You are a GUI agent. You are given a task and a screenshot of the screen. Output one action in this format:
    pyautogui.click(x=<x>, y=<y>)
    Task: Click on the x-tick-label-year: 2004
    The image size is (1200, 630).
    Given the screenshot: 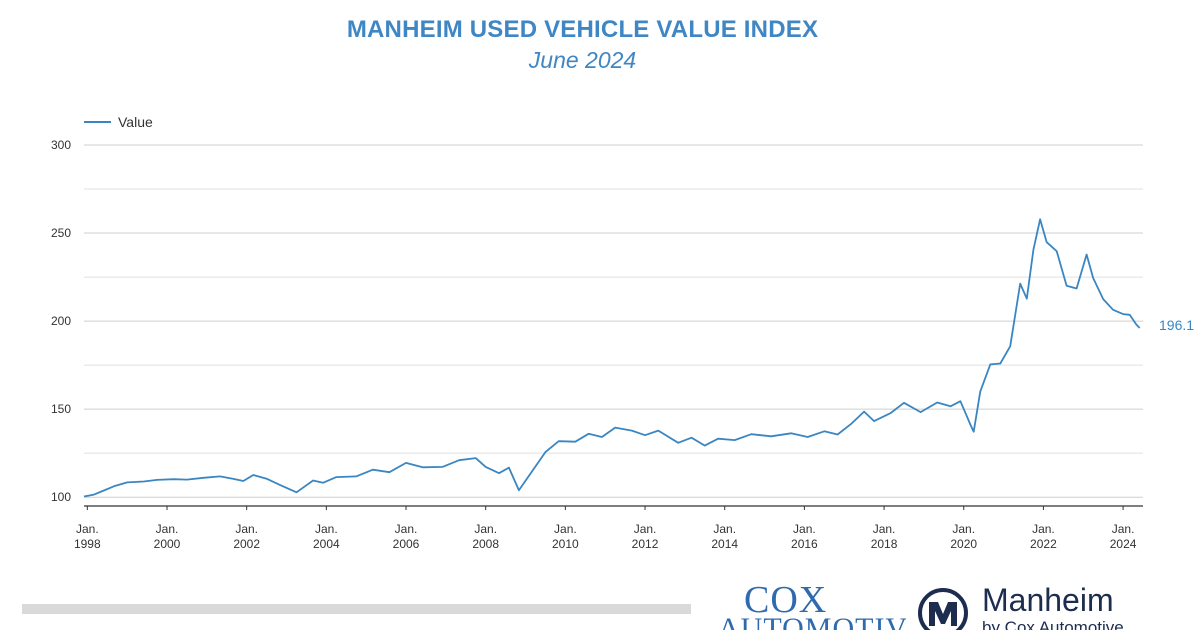 What is the action you would take?
    pyautogui.click(x=326, y=544)
    